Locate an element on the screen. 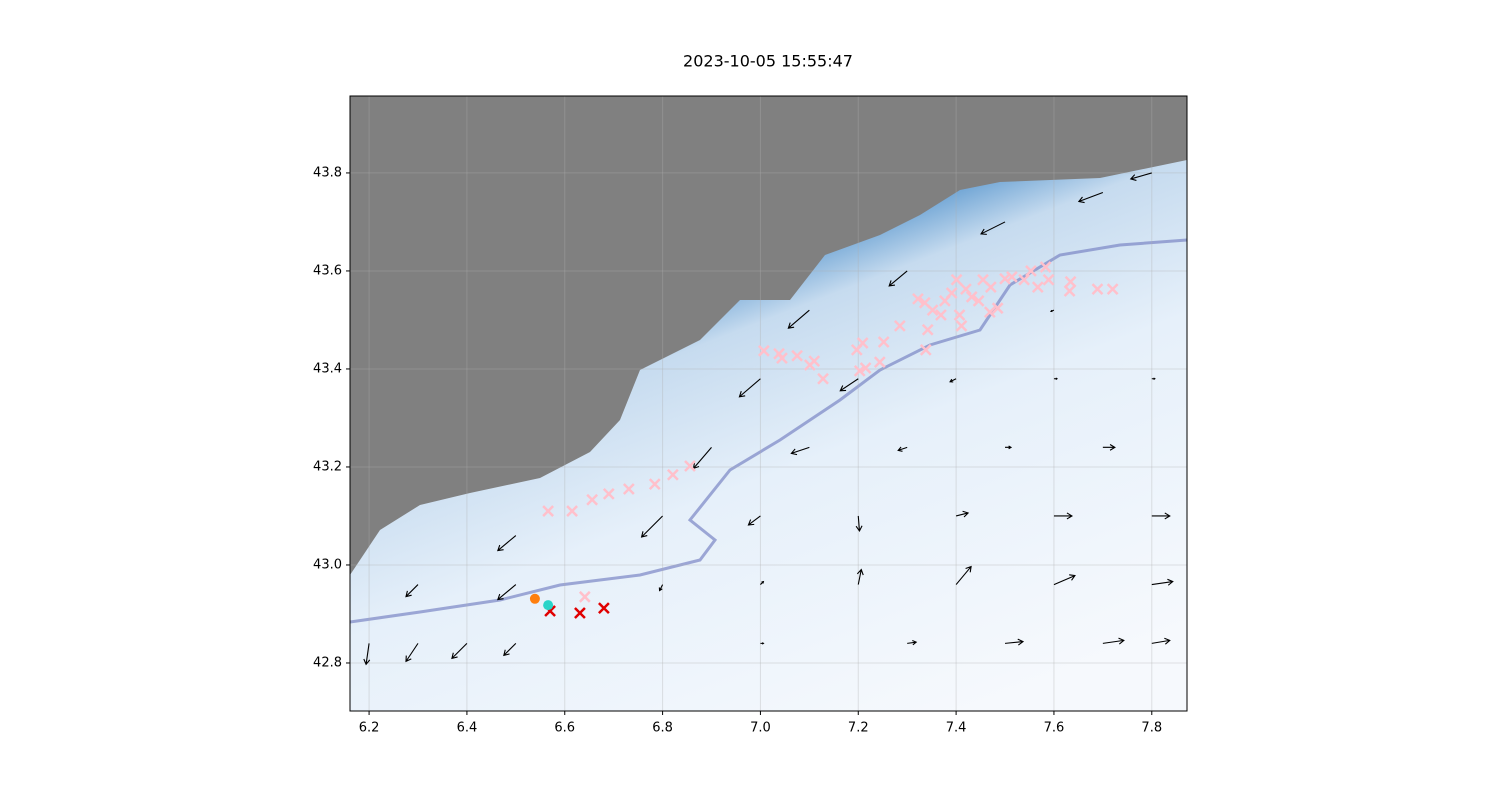  y-tick-label: 43.0 is located at coordinates (327, 564).